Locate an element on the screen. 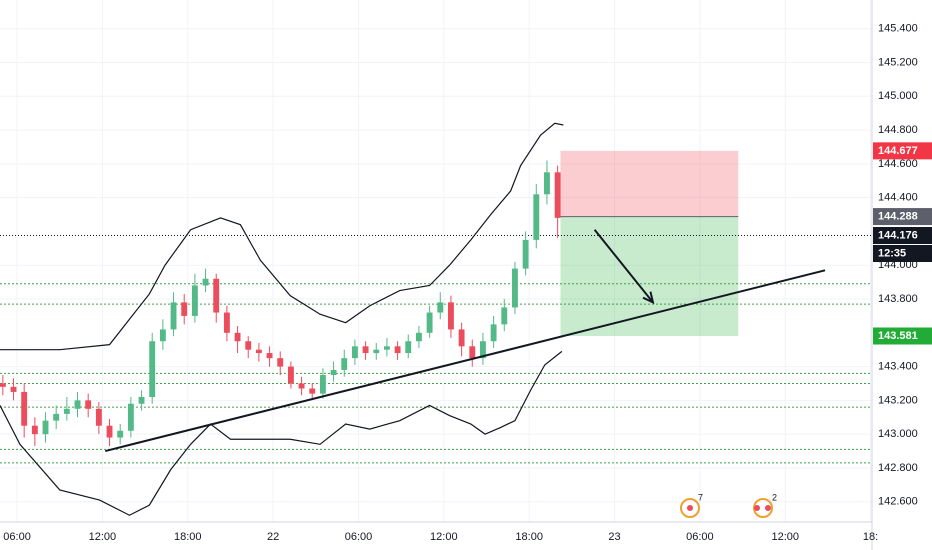 The width and height of the screenshot is (932, 550). y-tick-label: 142.600 is located at coordinates (898, 502).